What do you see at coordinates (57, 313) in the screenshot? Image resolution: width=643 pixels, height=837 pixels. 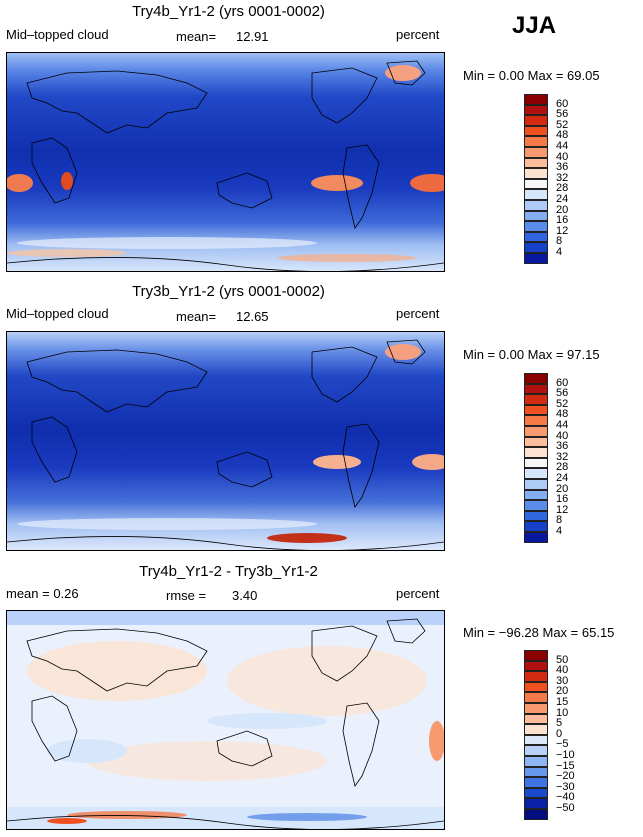 I see `panel2-variable-label: Mid–topped cloud` at bounding box center [57, 313].